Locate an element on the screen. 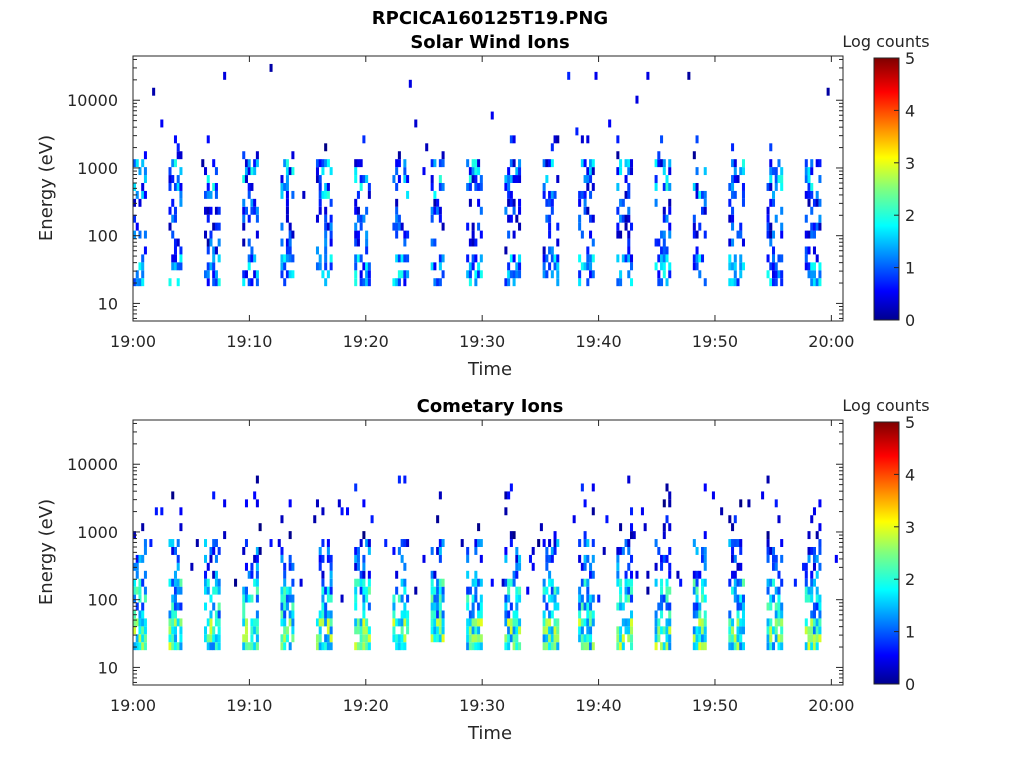 This screenshot has width=1024, height=772. x-tick-label: 20:00 is located at coordinates (831, 341).